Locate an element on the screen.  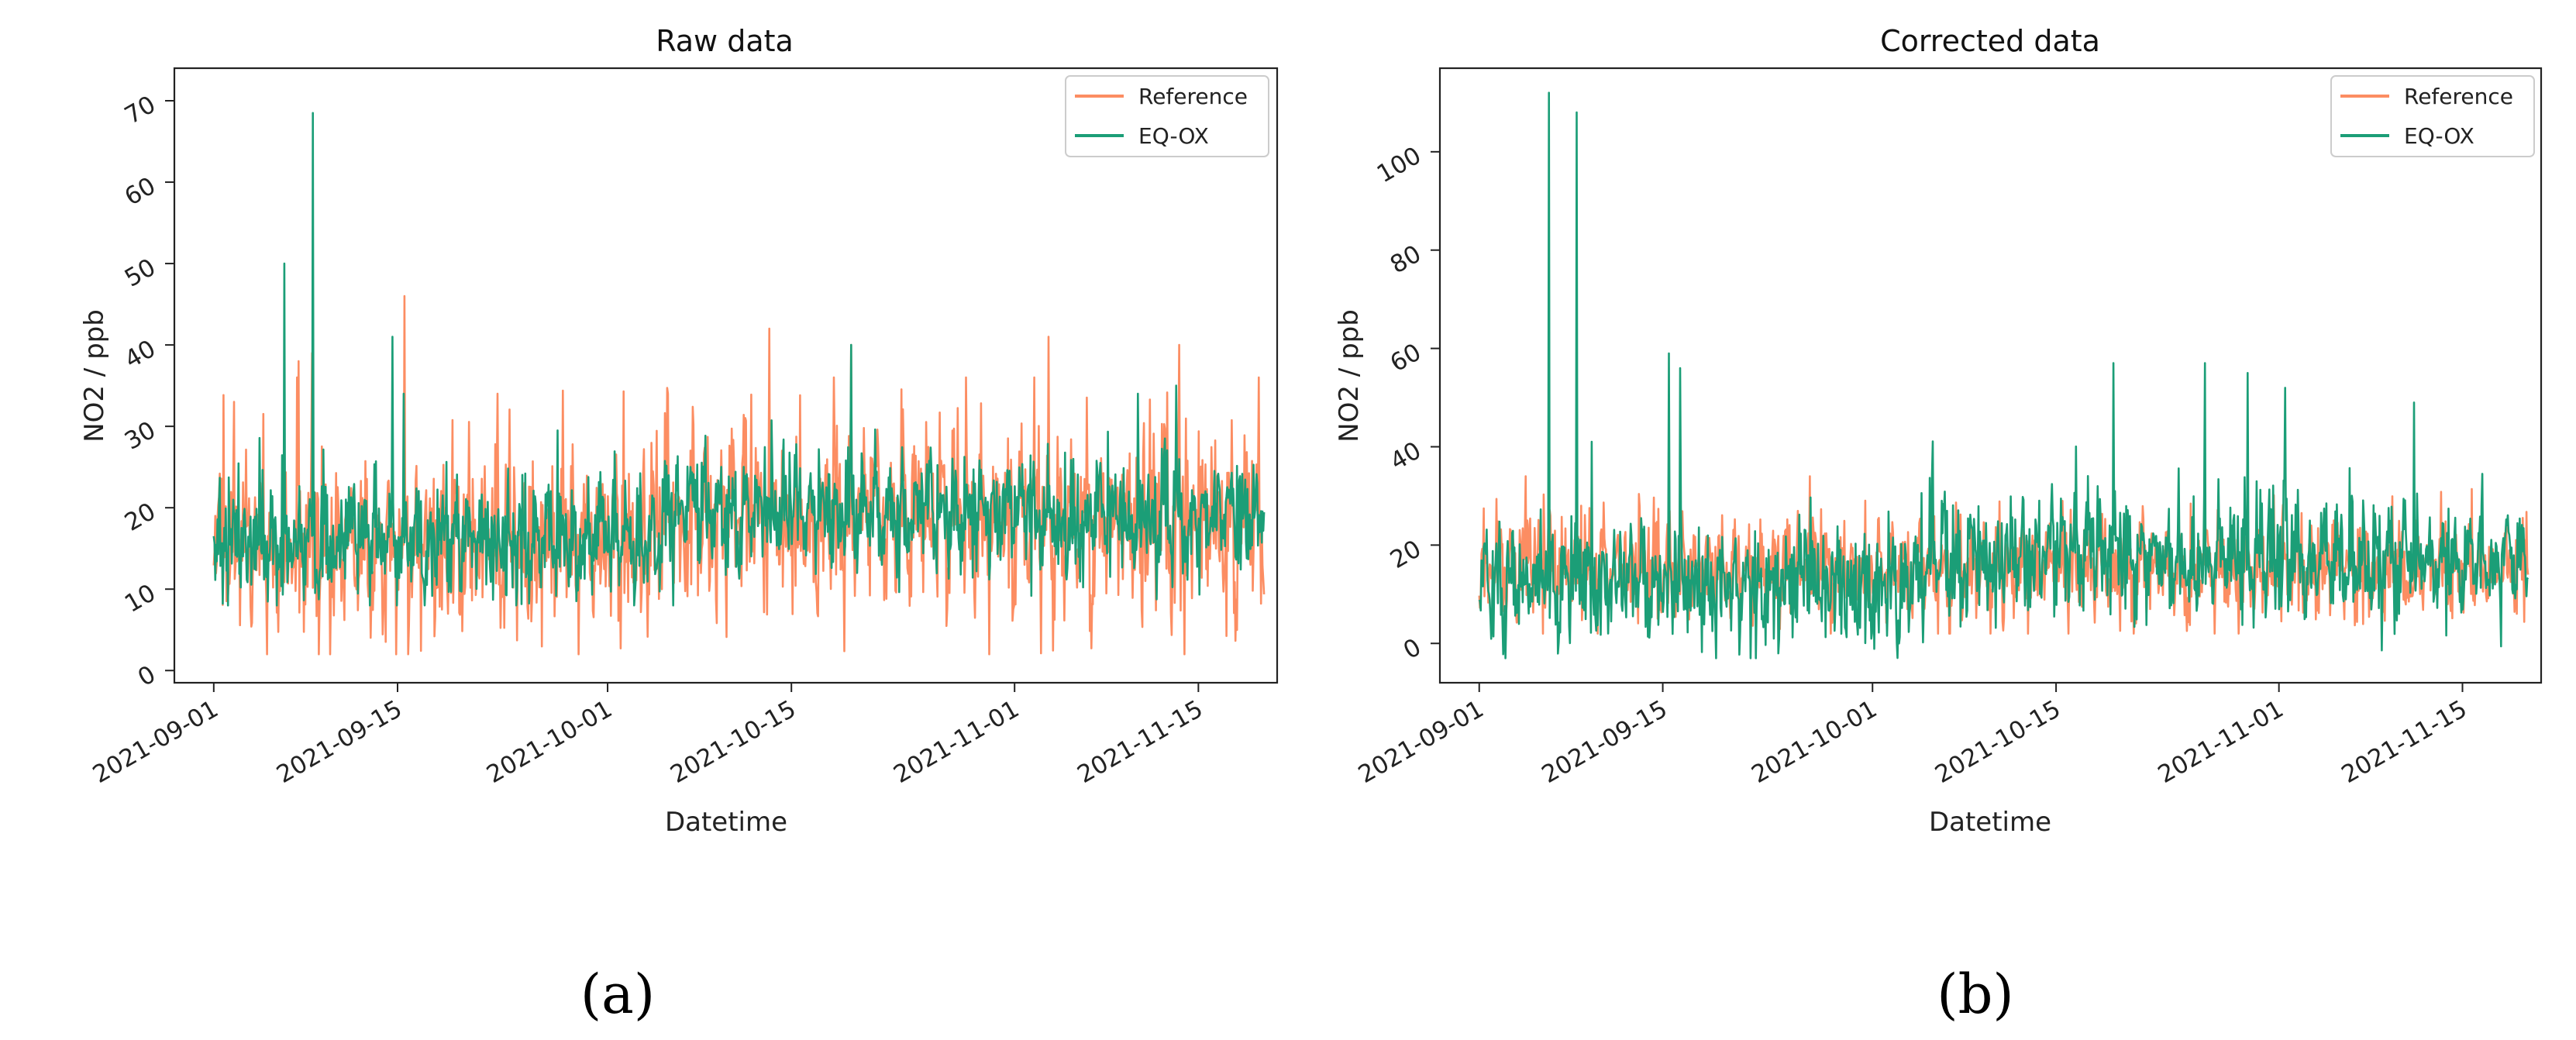
panel-label-b: (b) is located at coordinates (1975, 995).